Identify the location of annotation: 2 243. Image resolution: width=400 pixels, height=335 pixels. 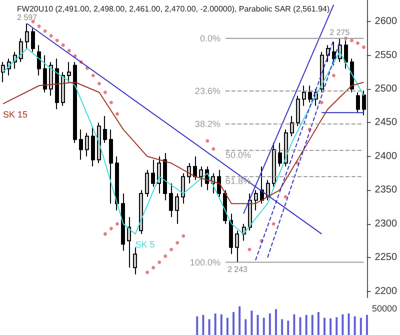
(237, 269).